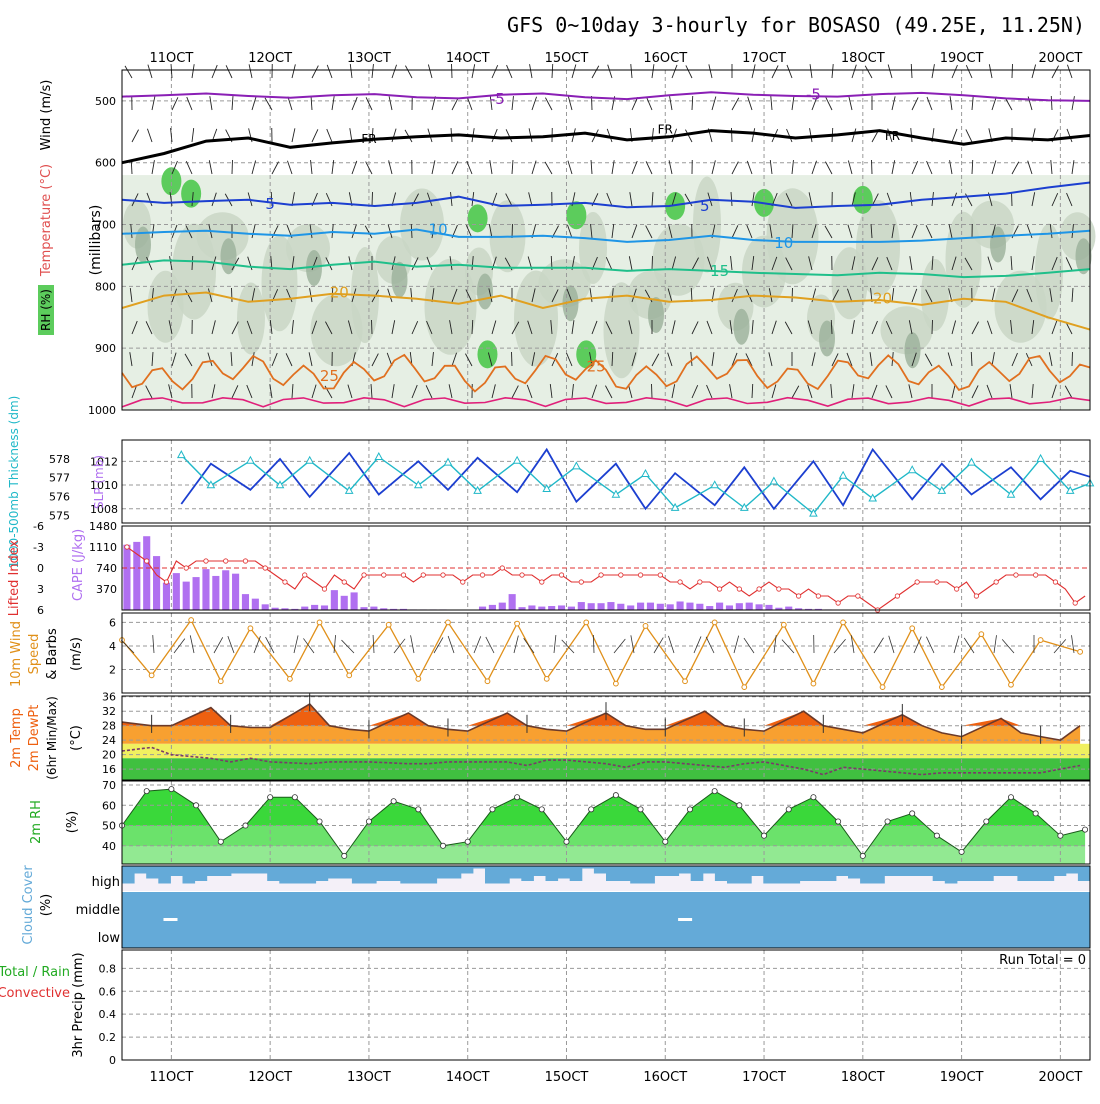  What do you see at coordinates (14, 577) in the screenshot?
I see `lifted-axis-label: Lifted Index` at bounding box center [14, 577].